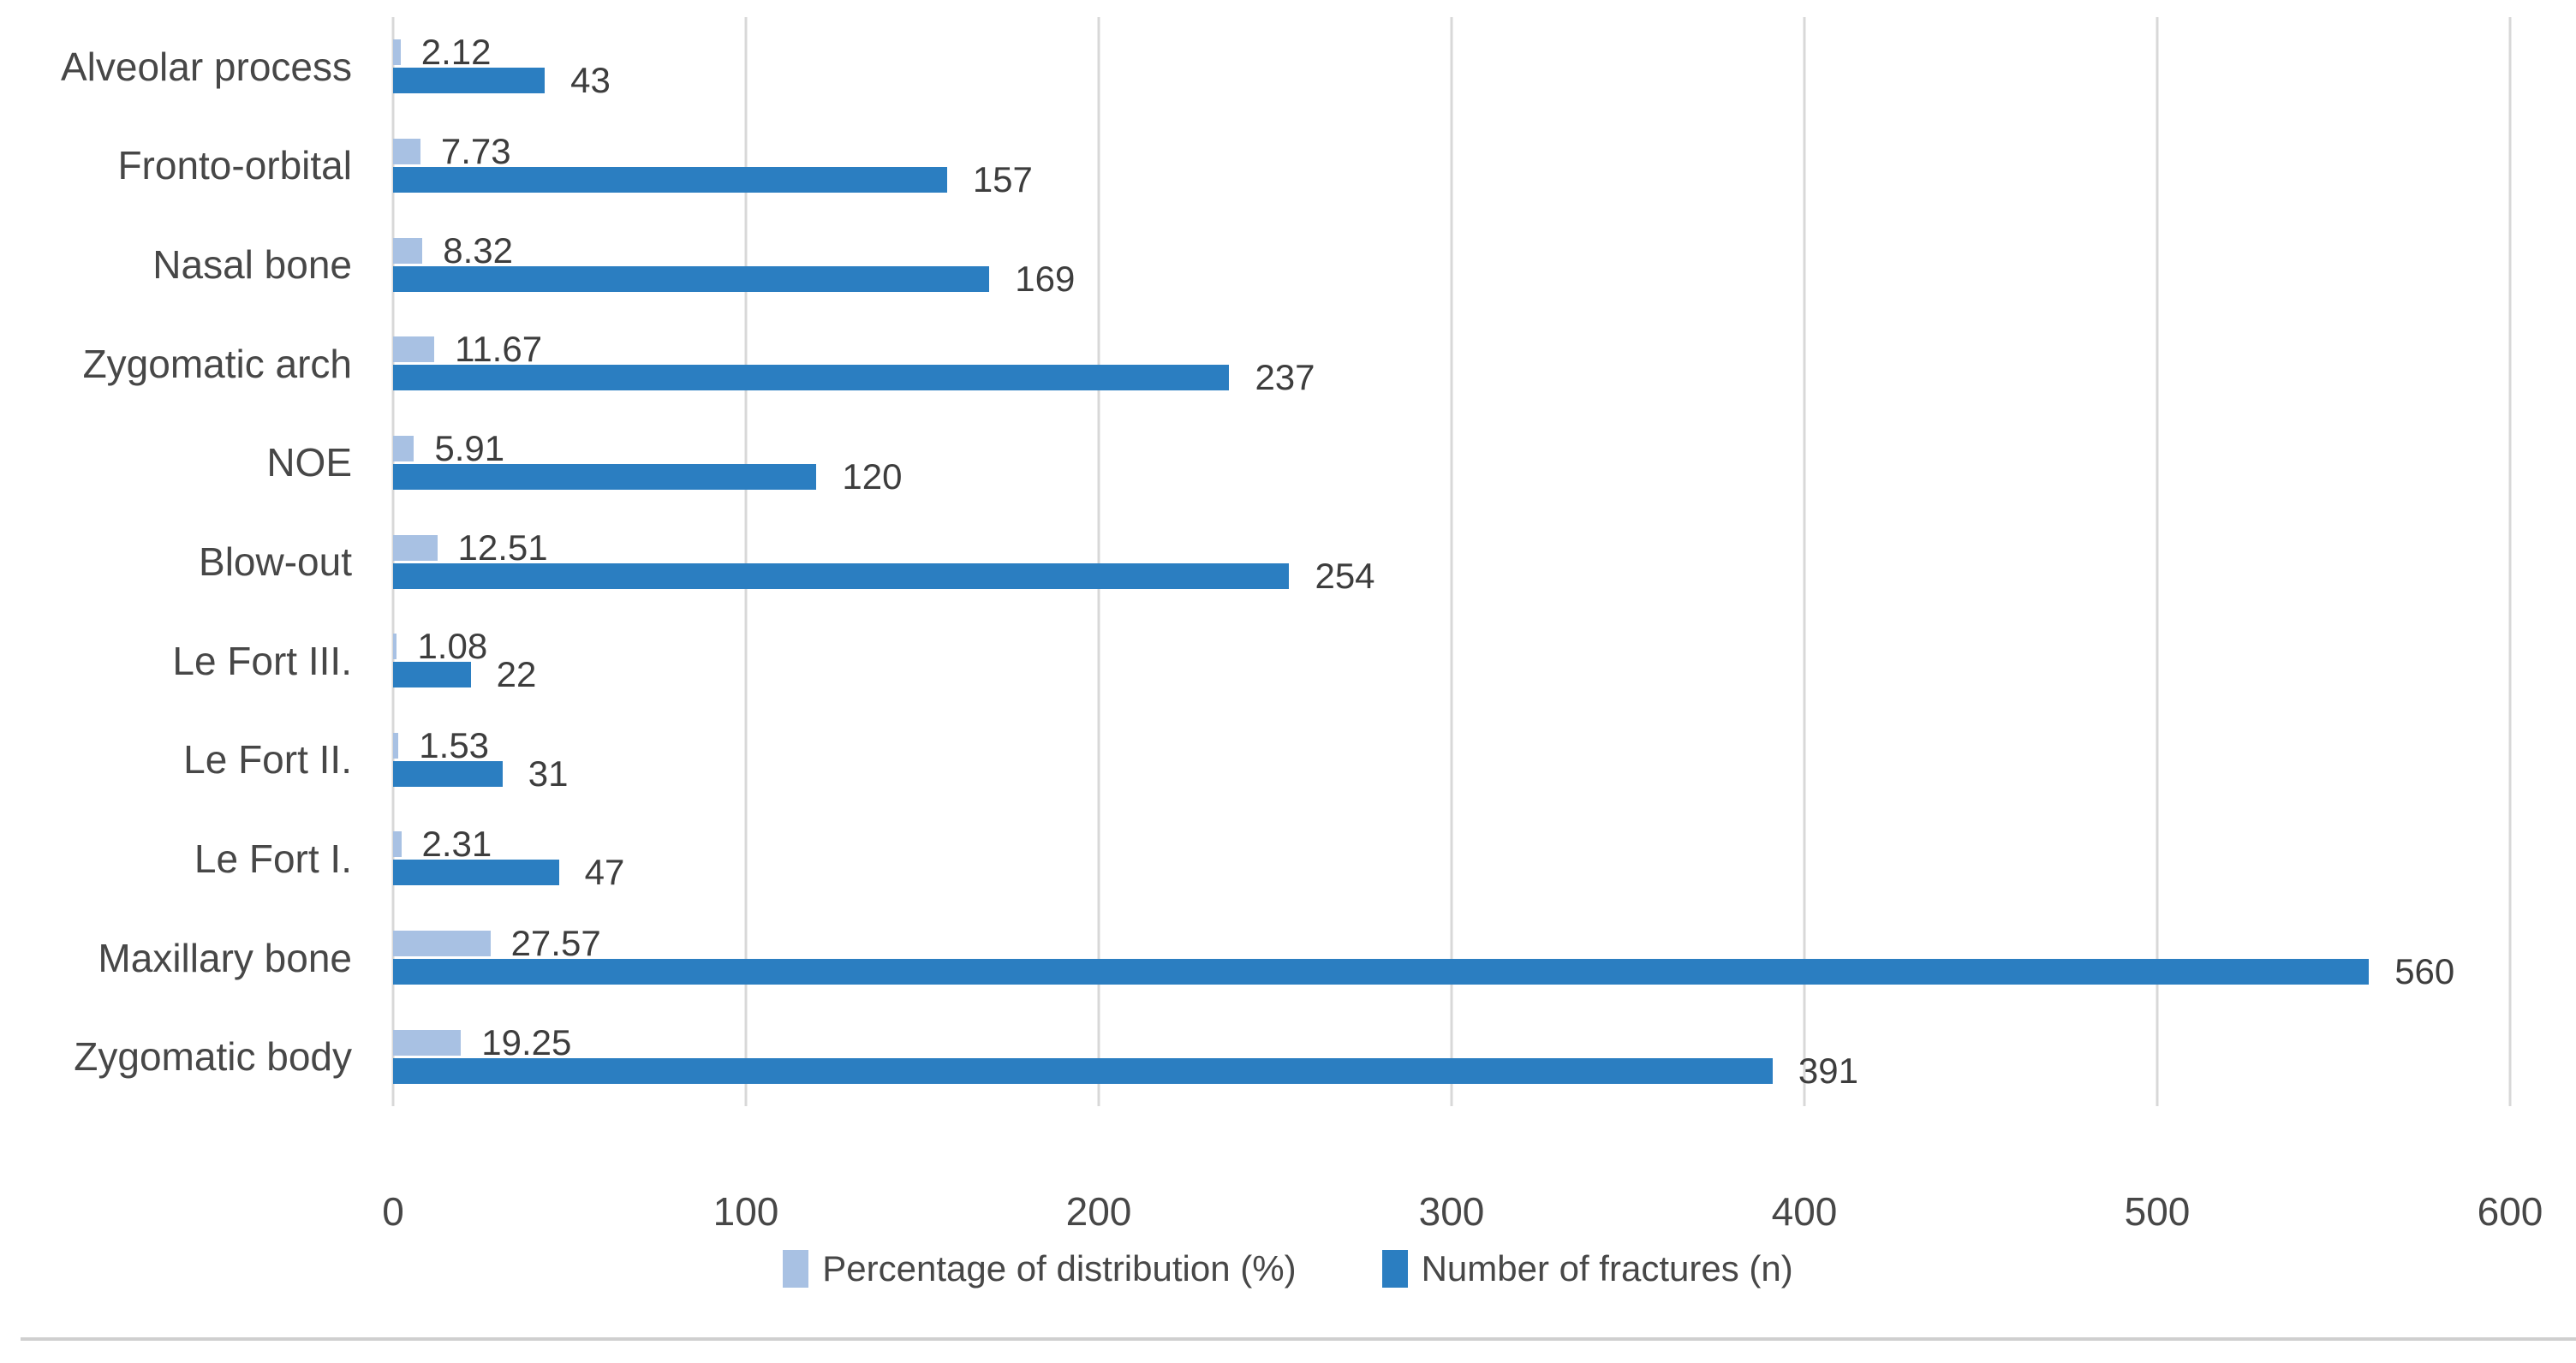 The width and height of the screenshot is (2576, 1363). What do you see at coordinates (455, 744) in the screenshot?
I see `pct-value-label: 1.53` at bounding box center [455, 744].